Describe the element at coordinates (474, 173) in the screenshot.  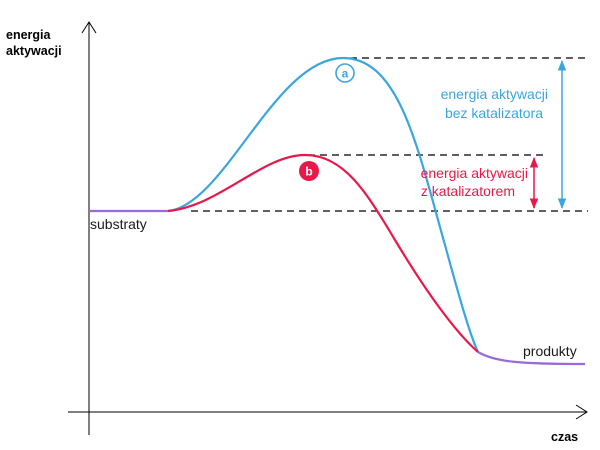
I see `catalyzed-label-line1: energia aktywacji` at that location.